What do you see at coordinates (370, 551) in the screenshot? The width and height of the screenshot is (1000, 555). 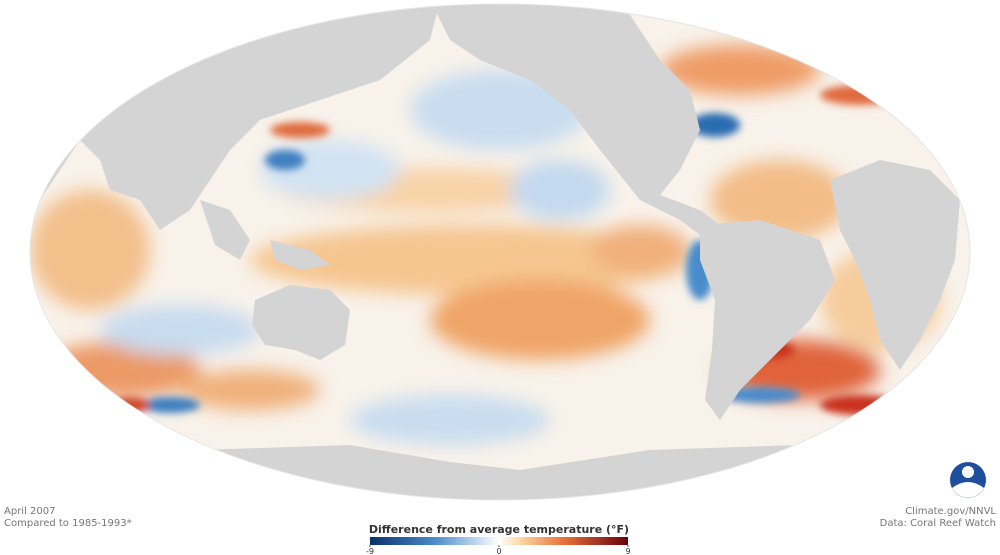 I see `legend-tick-label: -9` at bounding box center [370, 551].